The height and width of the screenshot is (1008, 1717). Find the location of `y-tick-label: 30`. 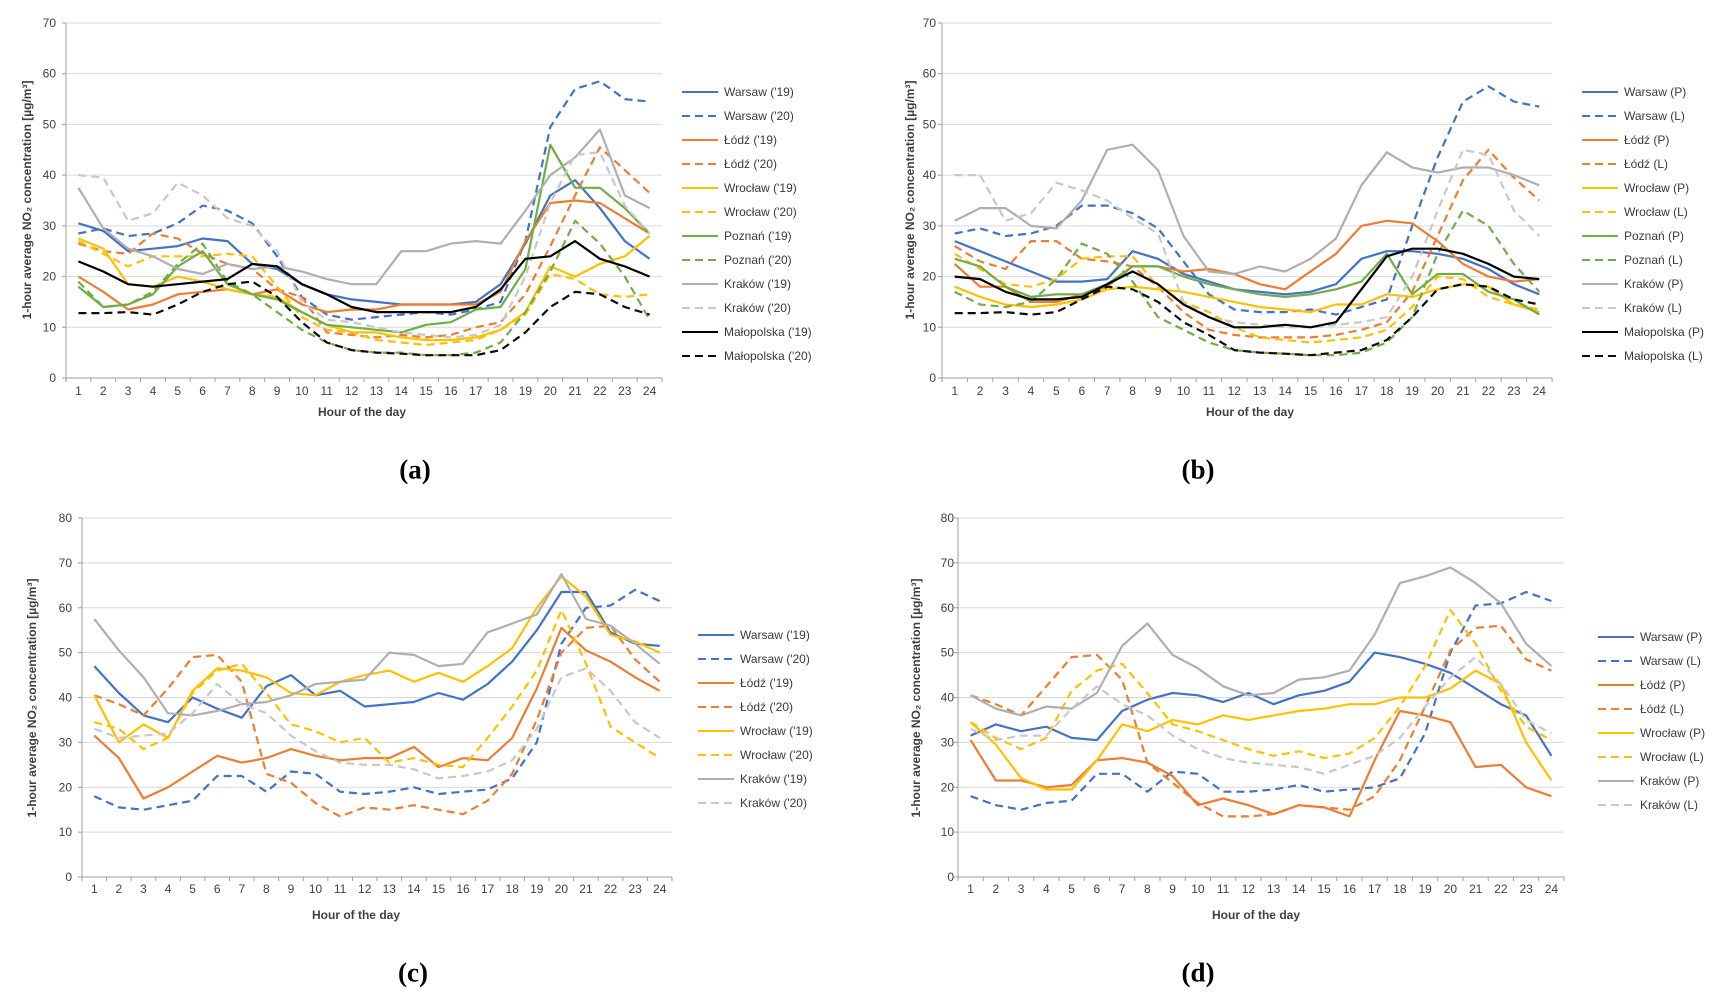

y-tick-label: 30 is located at coordinates (50, 226).